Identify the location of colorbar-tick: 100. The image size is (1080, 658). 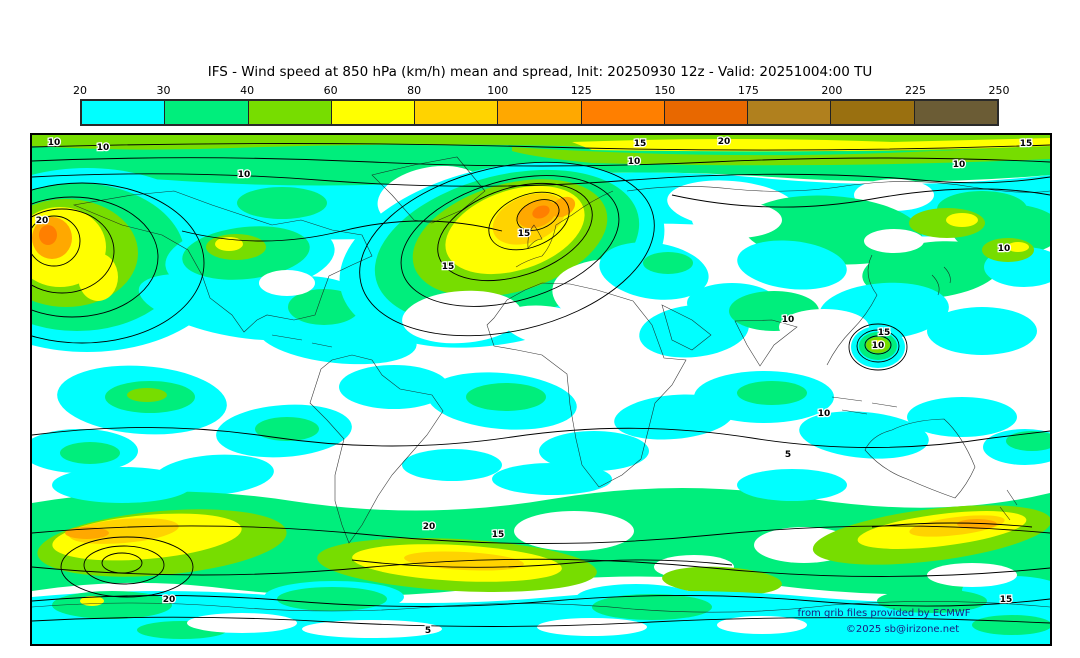
(498, 90).